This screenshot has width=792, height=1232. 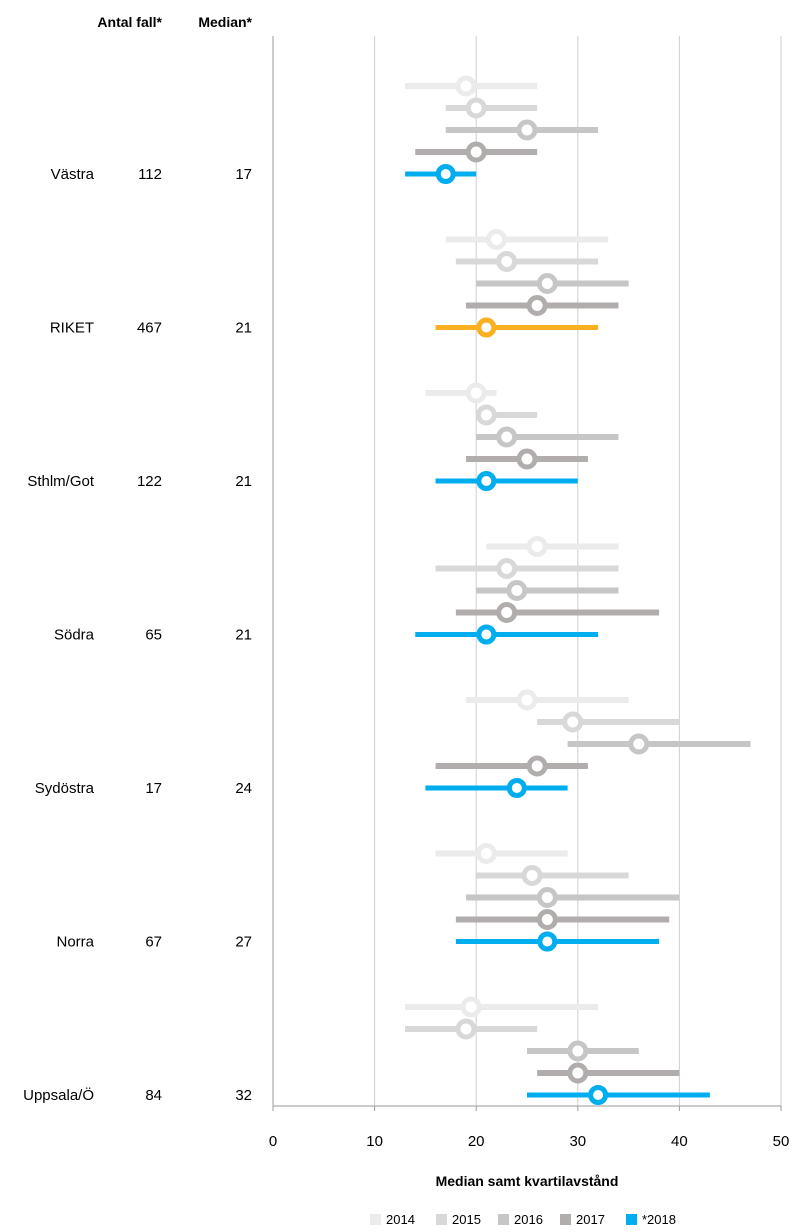 I want to click on region-label: Södra, so click(x=74, y=635).